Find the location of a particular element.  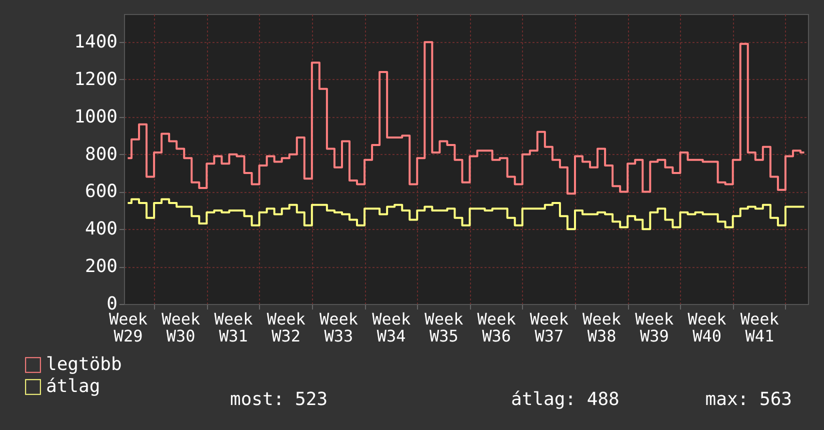

y-tick-label: 800 is located at coordinates (101, 154).